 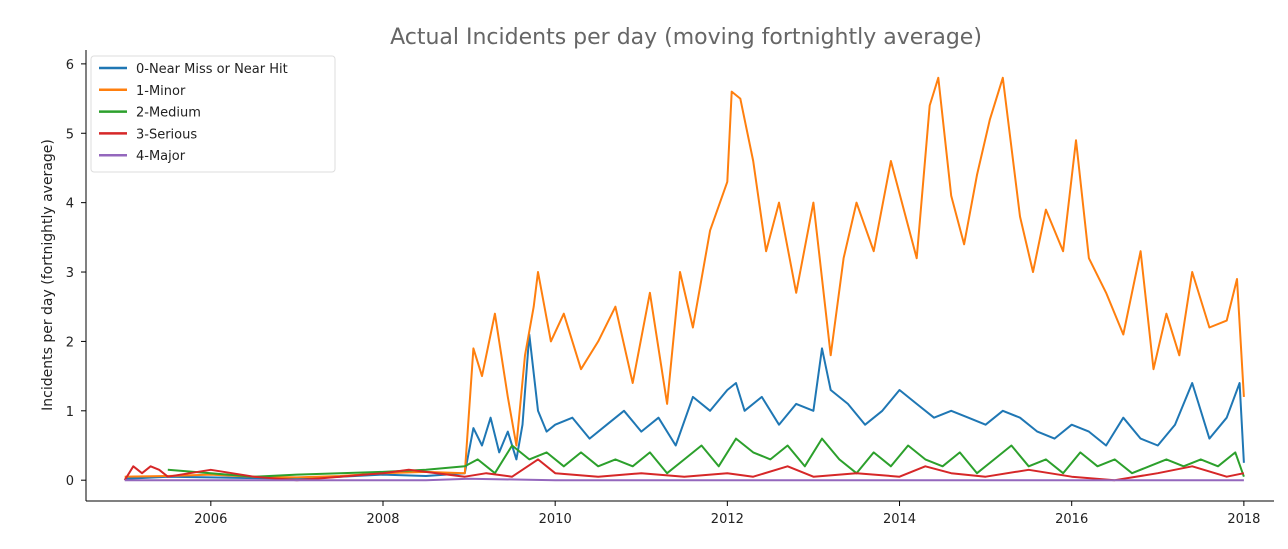 I want to click on legend-box, so click(x=213, y=114).